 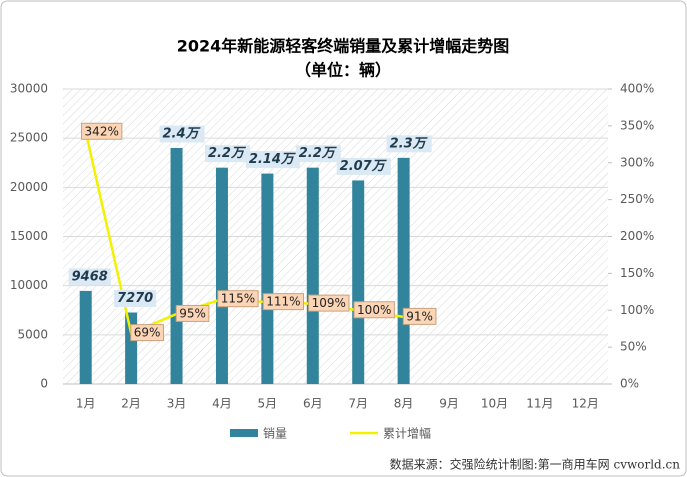 I want to click on y-tick-label: 25000, so click(x=29, y=138).